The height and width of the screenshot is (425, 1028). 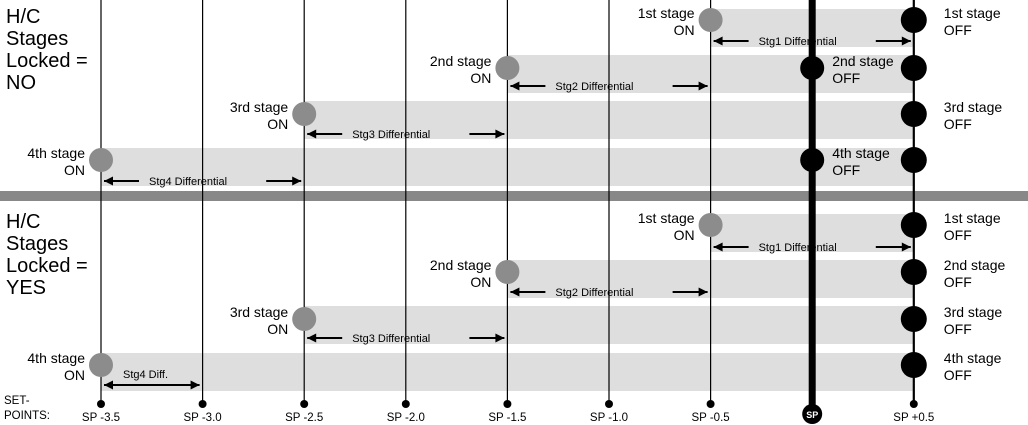 I want to click on panel-title-line: YES, so click(x=26, y=288).